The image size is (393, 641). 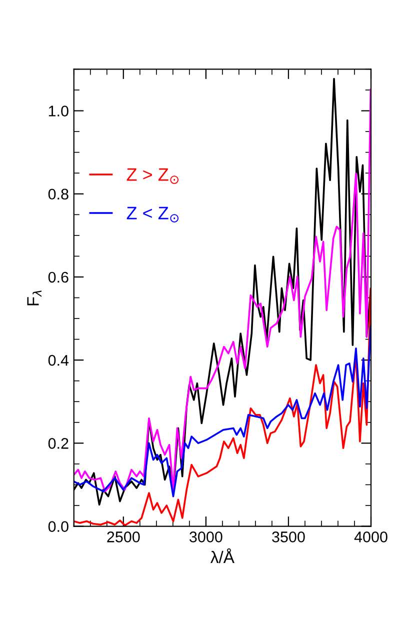 I want to click on x-axis-title: λ/Å, so click(x=222, y=556).